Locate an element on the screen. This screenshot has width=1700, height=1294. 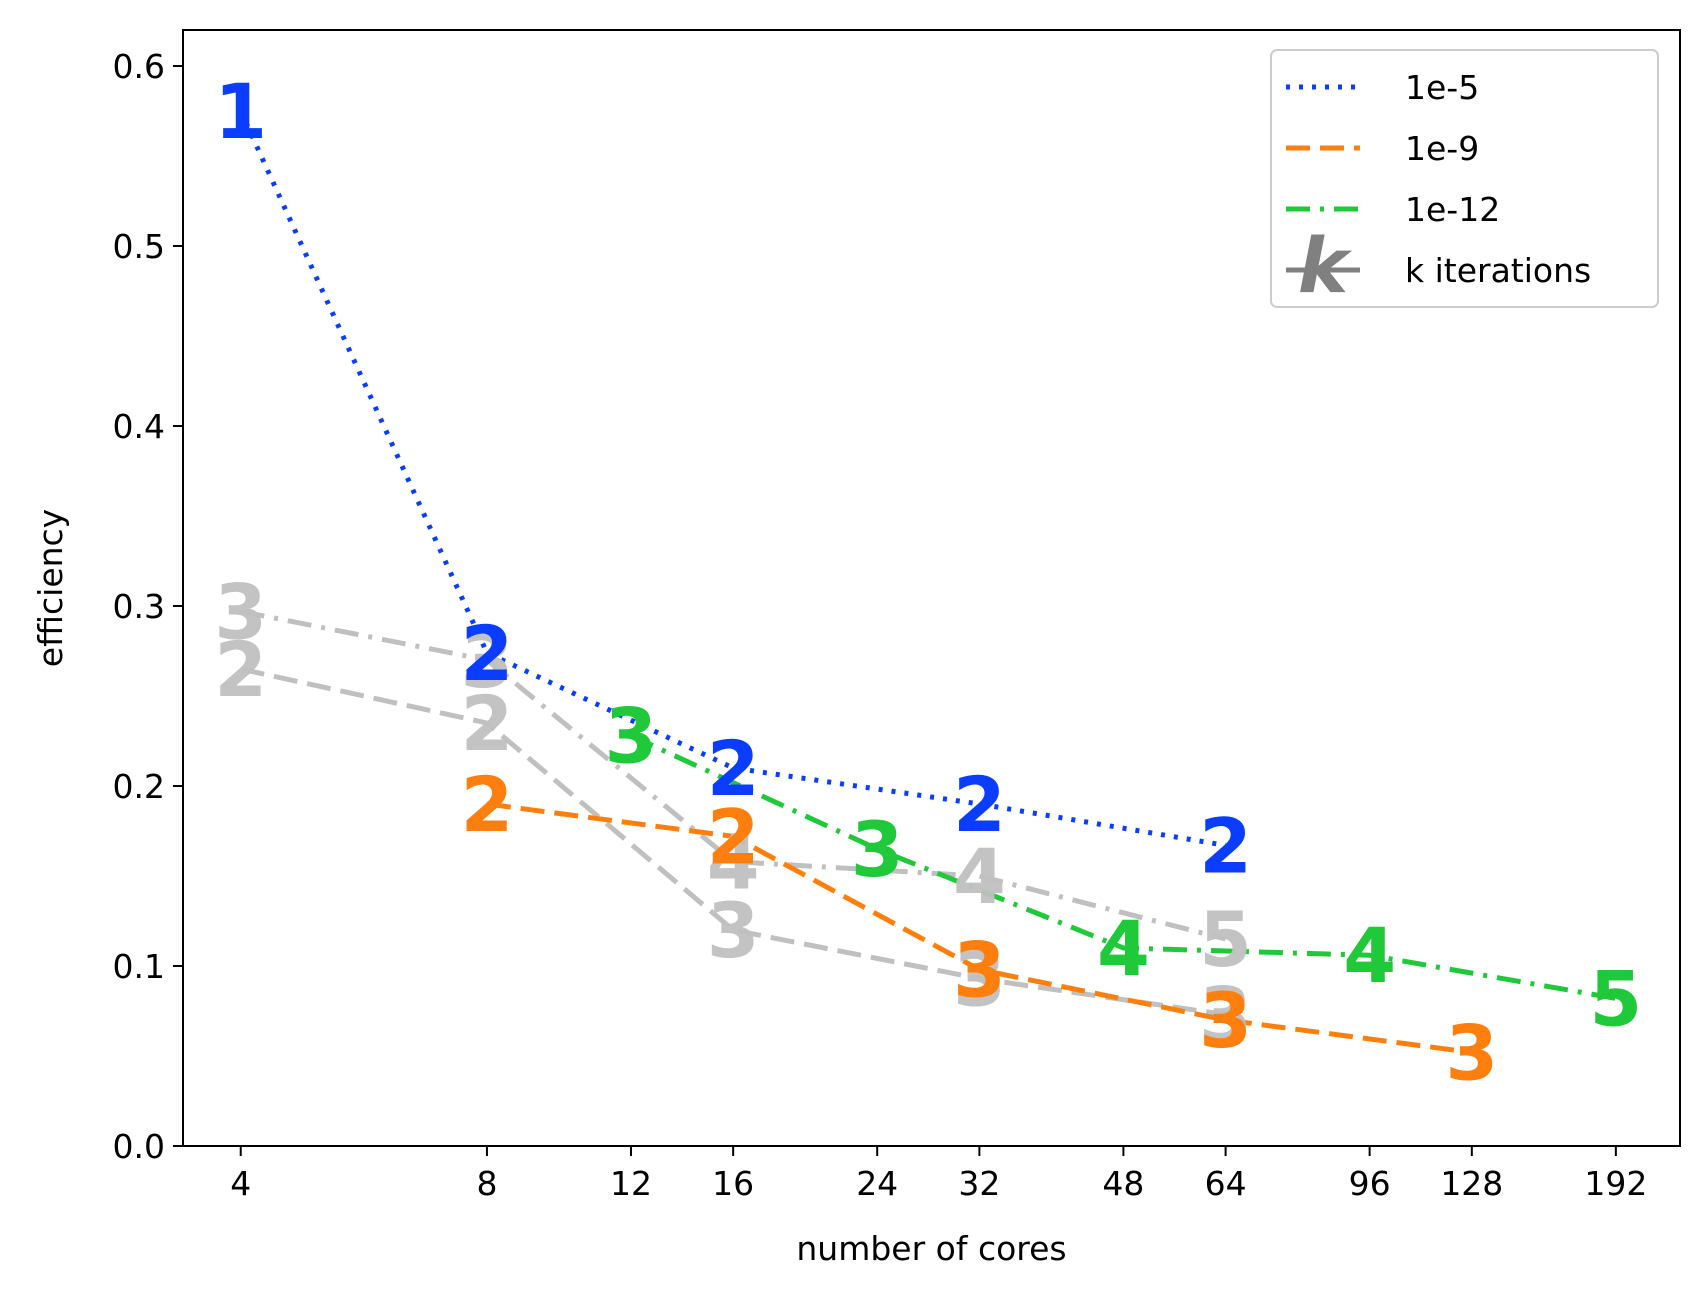
x-tick-label: 12 is located at coordinates (631, 1183).